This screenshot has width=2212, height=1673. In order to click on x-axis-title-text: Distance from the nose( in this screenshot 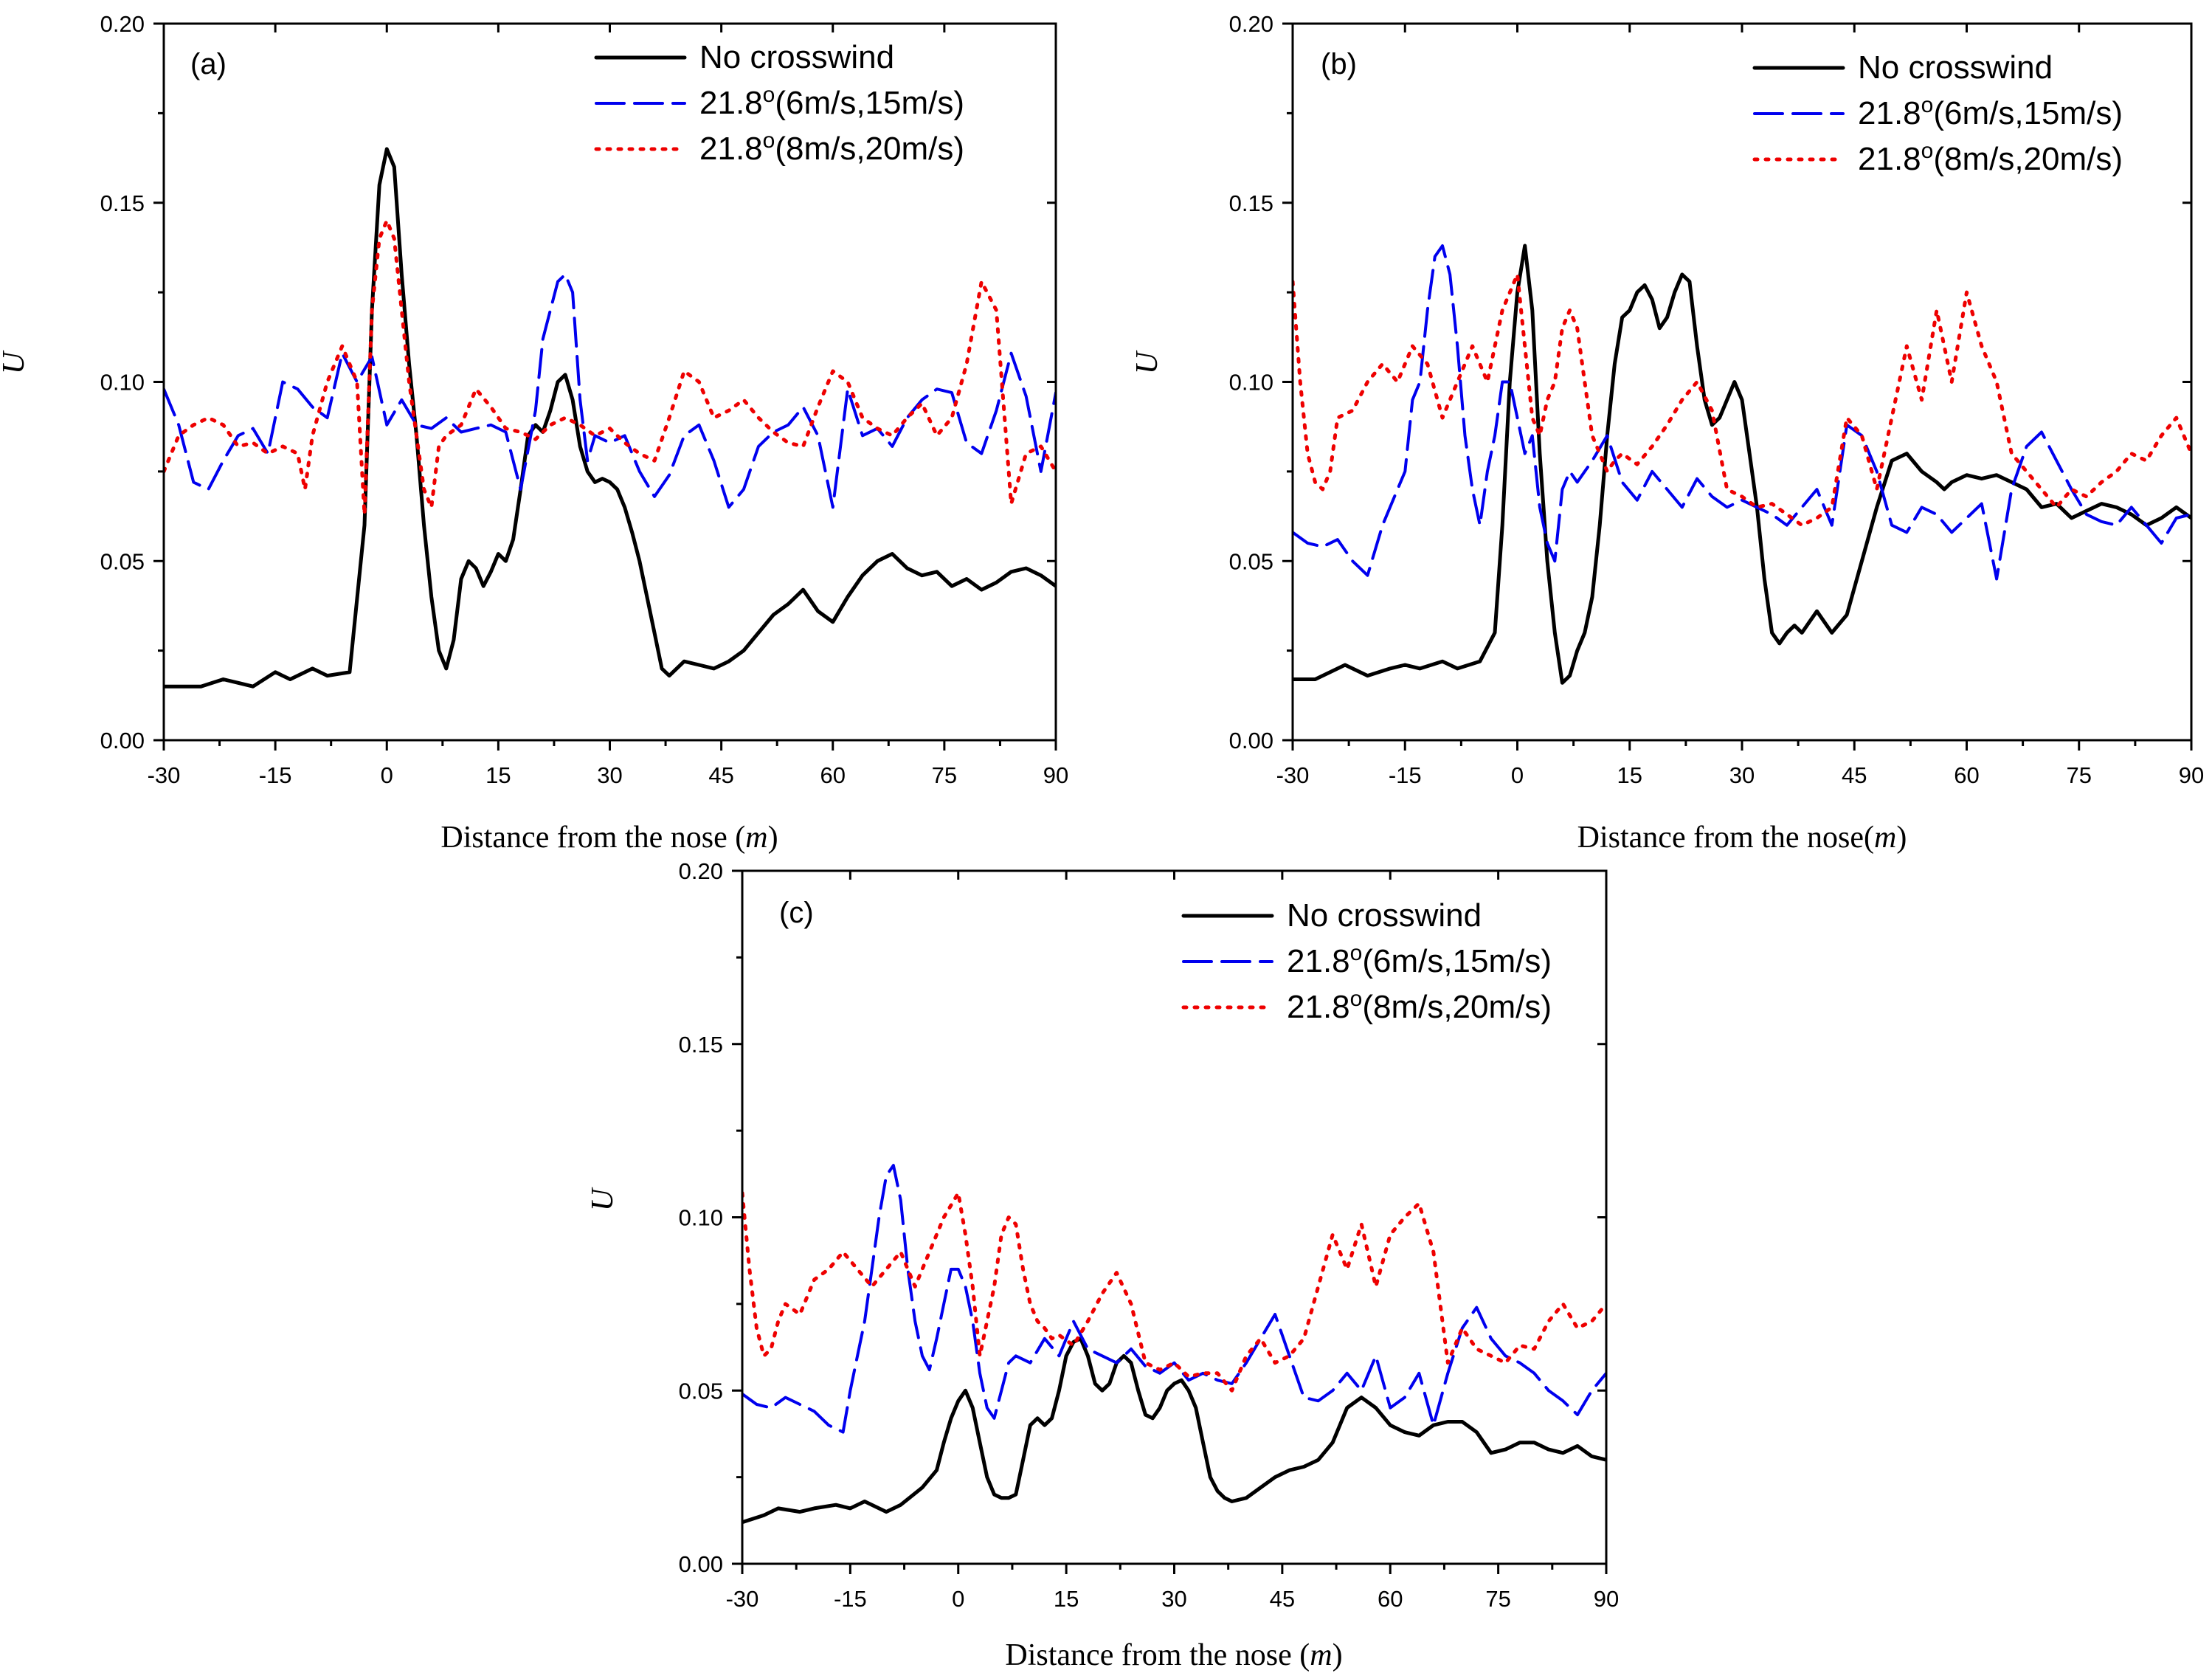, I will do `click(1726, 838)`.